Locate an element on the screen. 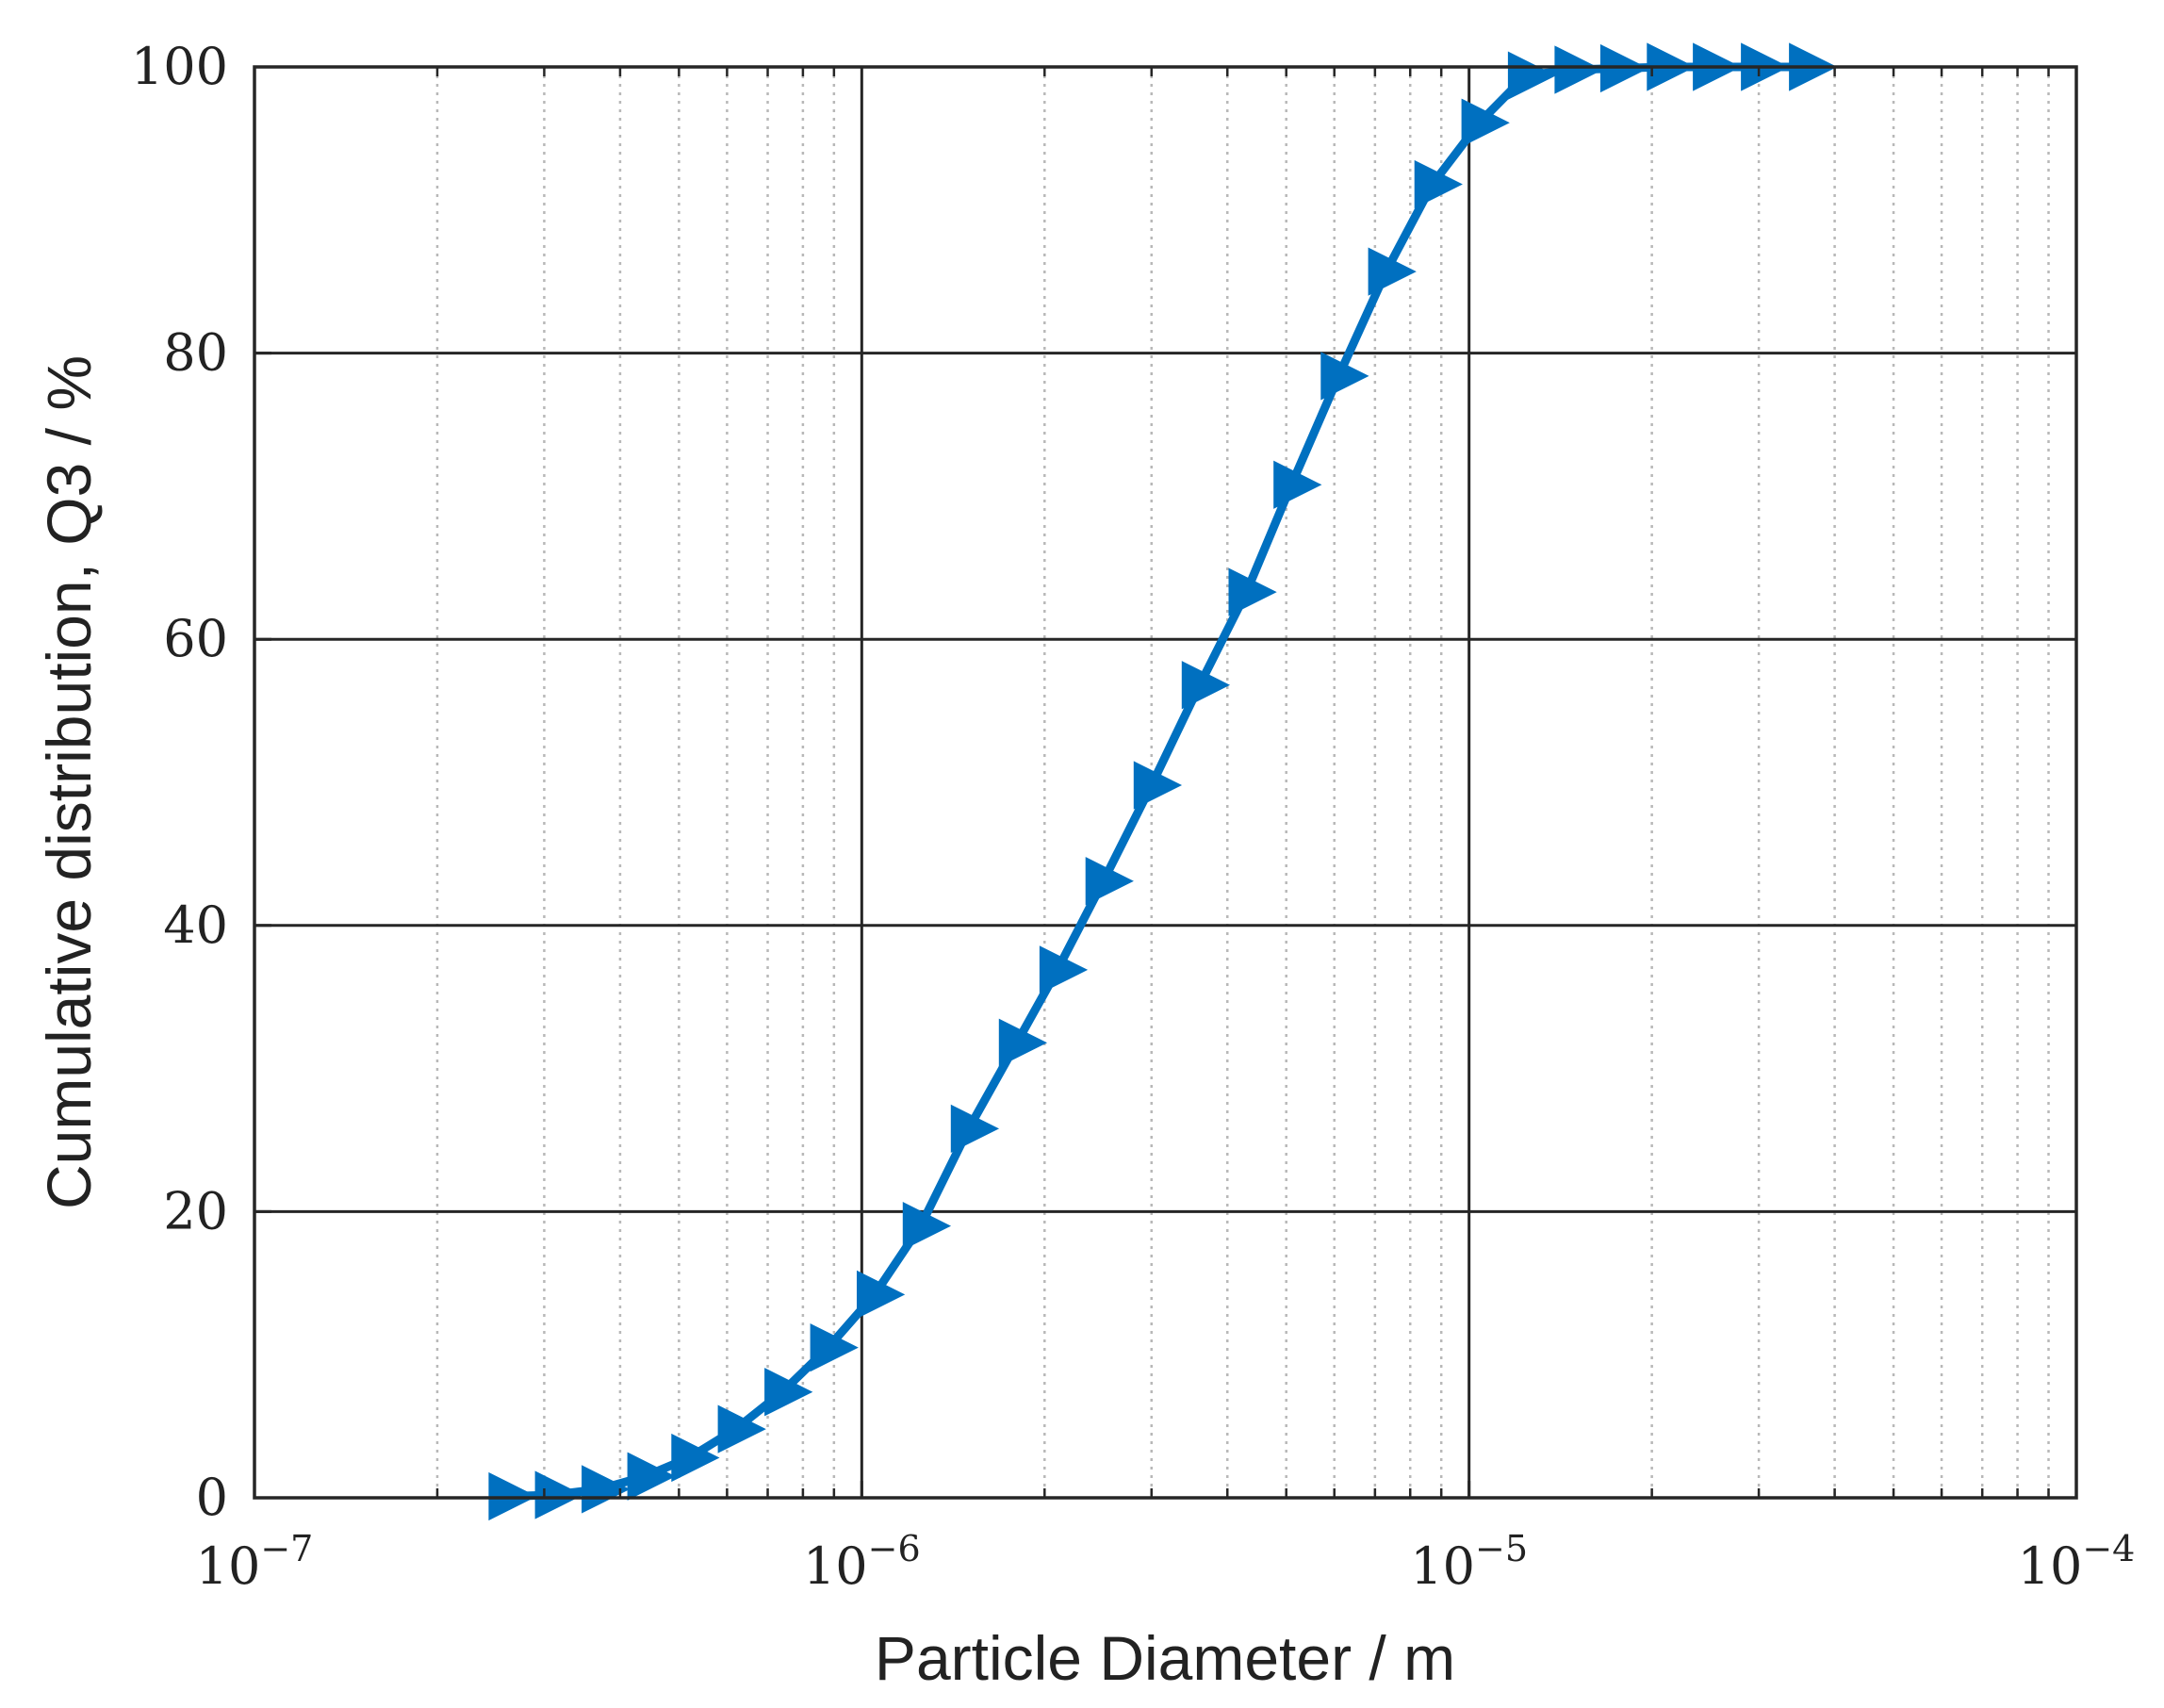  x-tick-label: 10⁻⁷ is located at coordinates (255, 1562).